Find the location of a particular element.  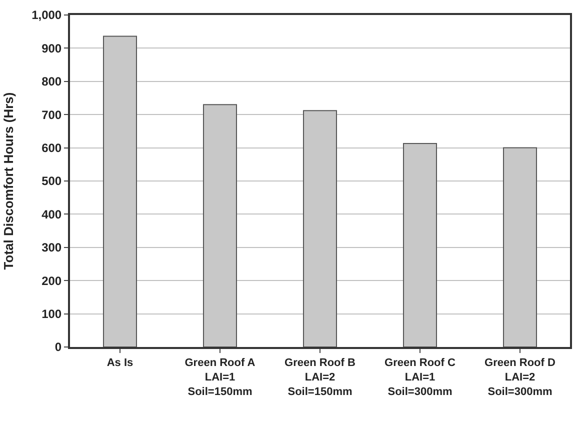

y-tick-label: 600 is located at coordinates (52, 148).